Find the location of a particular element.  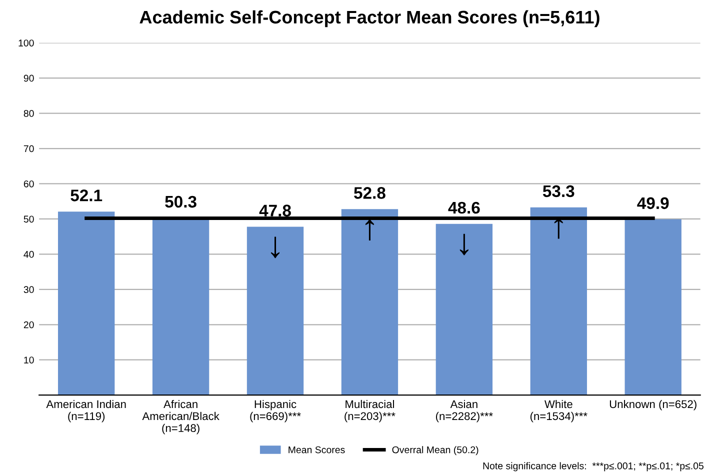

data-label: 52.8 is located at coordinates (370, 193).